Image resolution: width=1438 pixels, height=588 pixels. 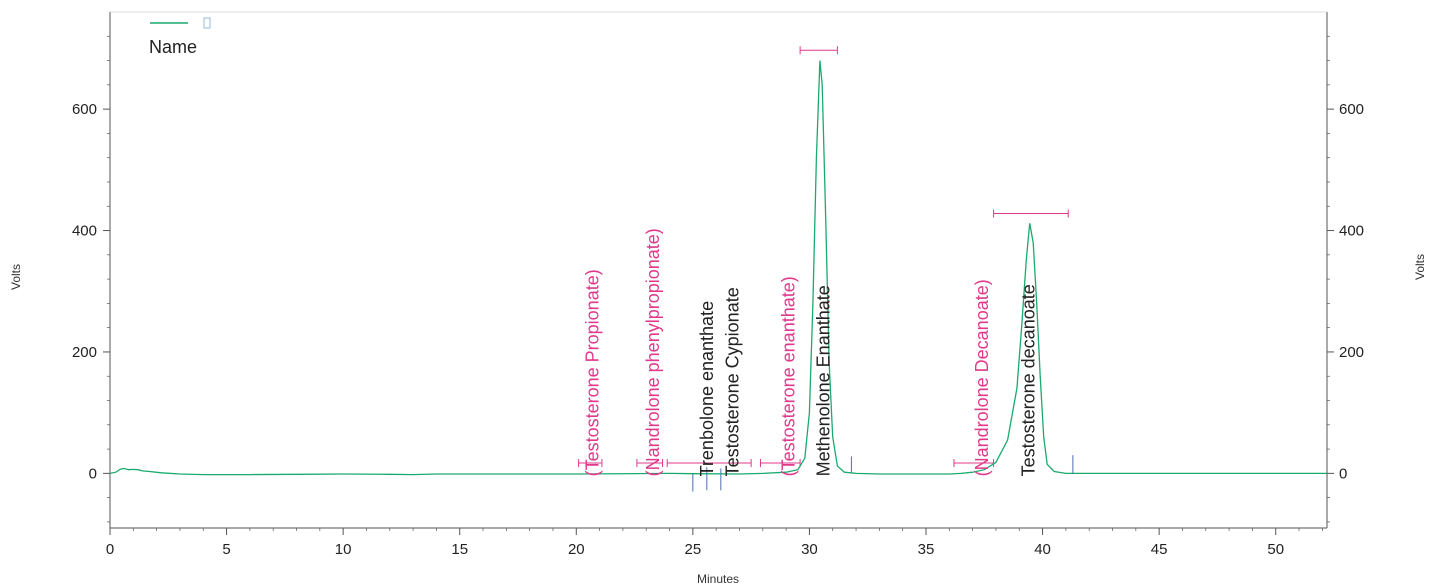 What do you see at coordinates (1029, 380) in the screenshot?
I see `peak-label: Testosterone decanoate` at bounding box center [1029, 380].